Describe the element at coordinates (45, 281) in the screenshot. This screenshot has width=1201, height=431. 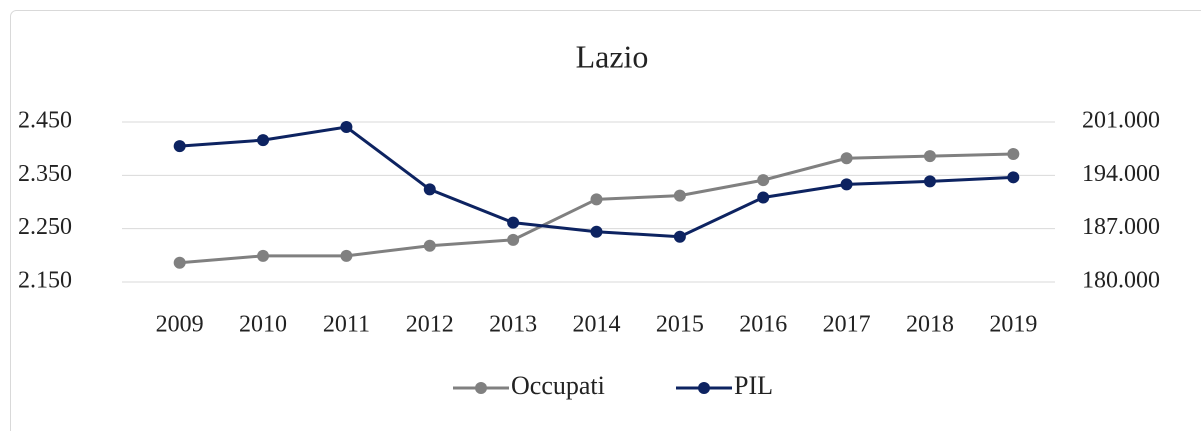
I see `y-tick-label: 2.150` at that location.